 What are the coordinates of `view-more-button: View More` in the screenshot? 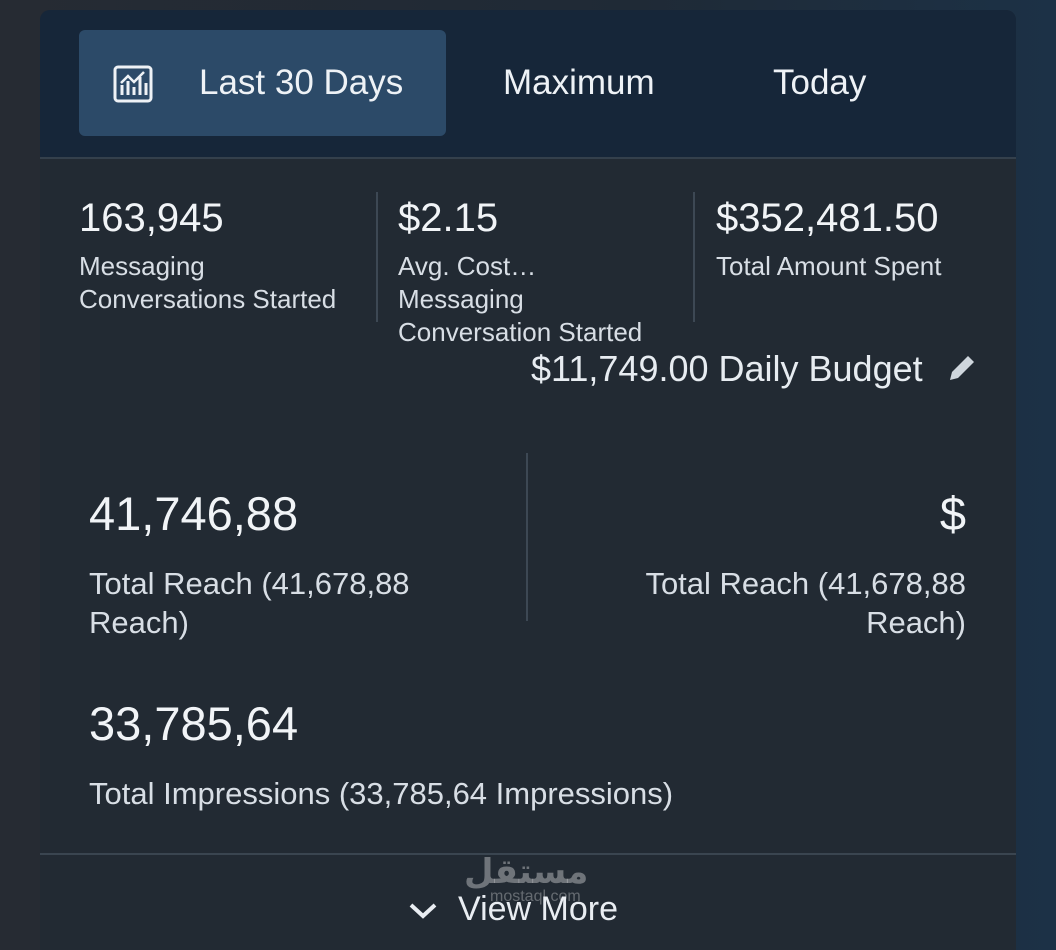 It's located at (513, 909).